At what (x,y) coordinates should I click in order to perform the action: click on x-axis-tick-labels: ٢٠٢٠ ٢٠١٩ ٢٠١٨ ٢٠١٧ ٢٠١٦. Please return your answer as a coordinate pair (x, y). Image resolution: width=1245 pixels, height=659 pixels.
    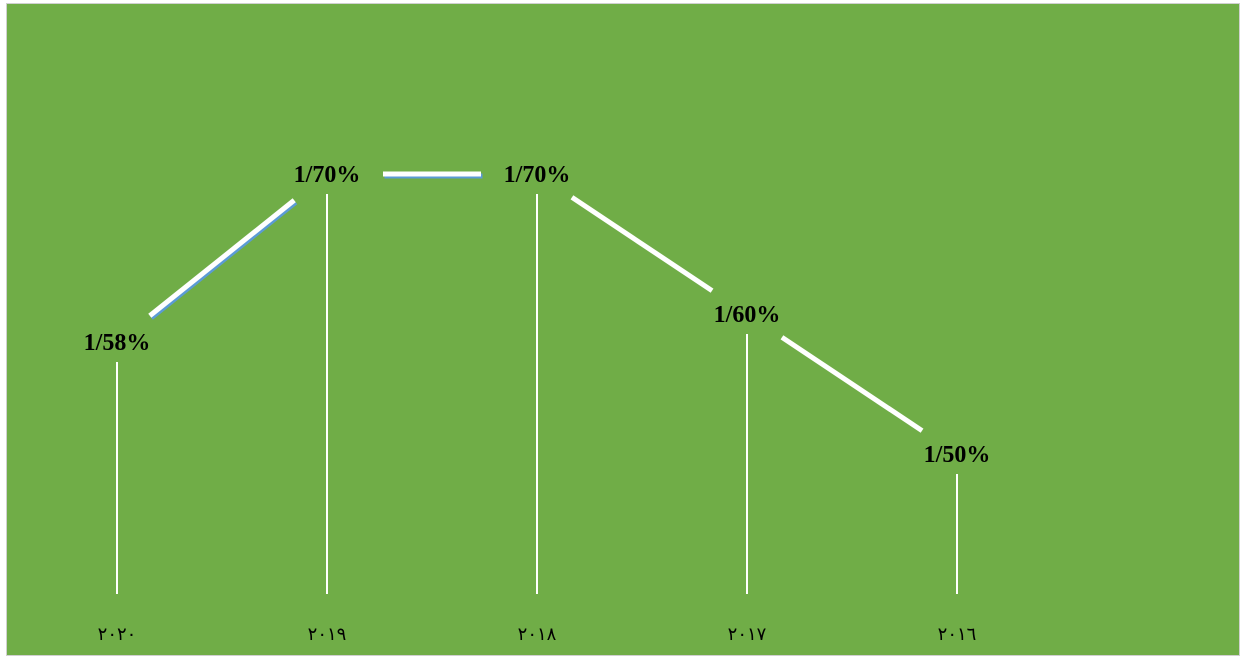
    Looking at the image, I should click on (537, 634).